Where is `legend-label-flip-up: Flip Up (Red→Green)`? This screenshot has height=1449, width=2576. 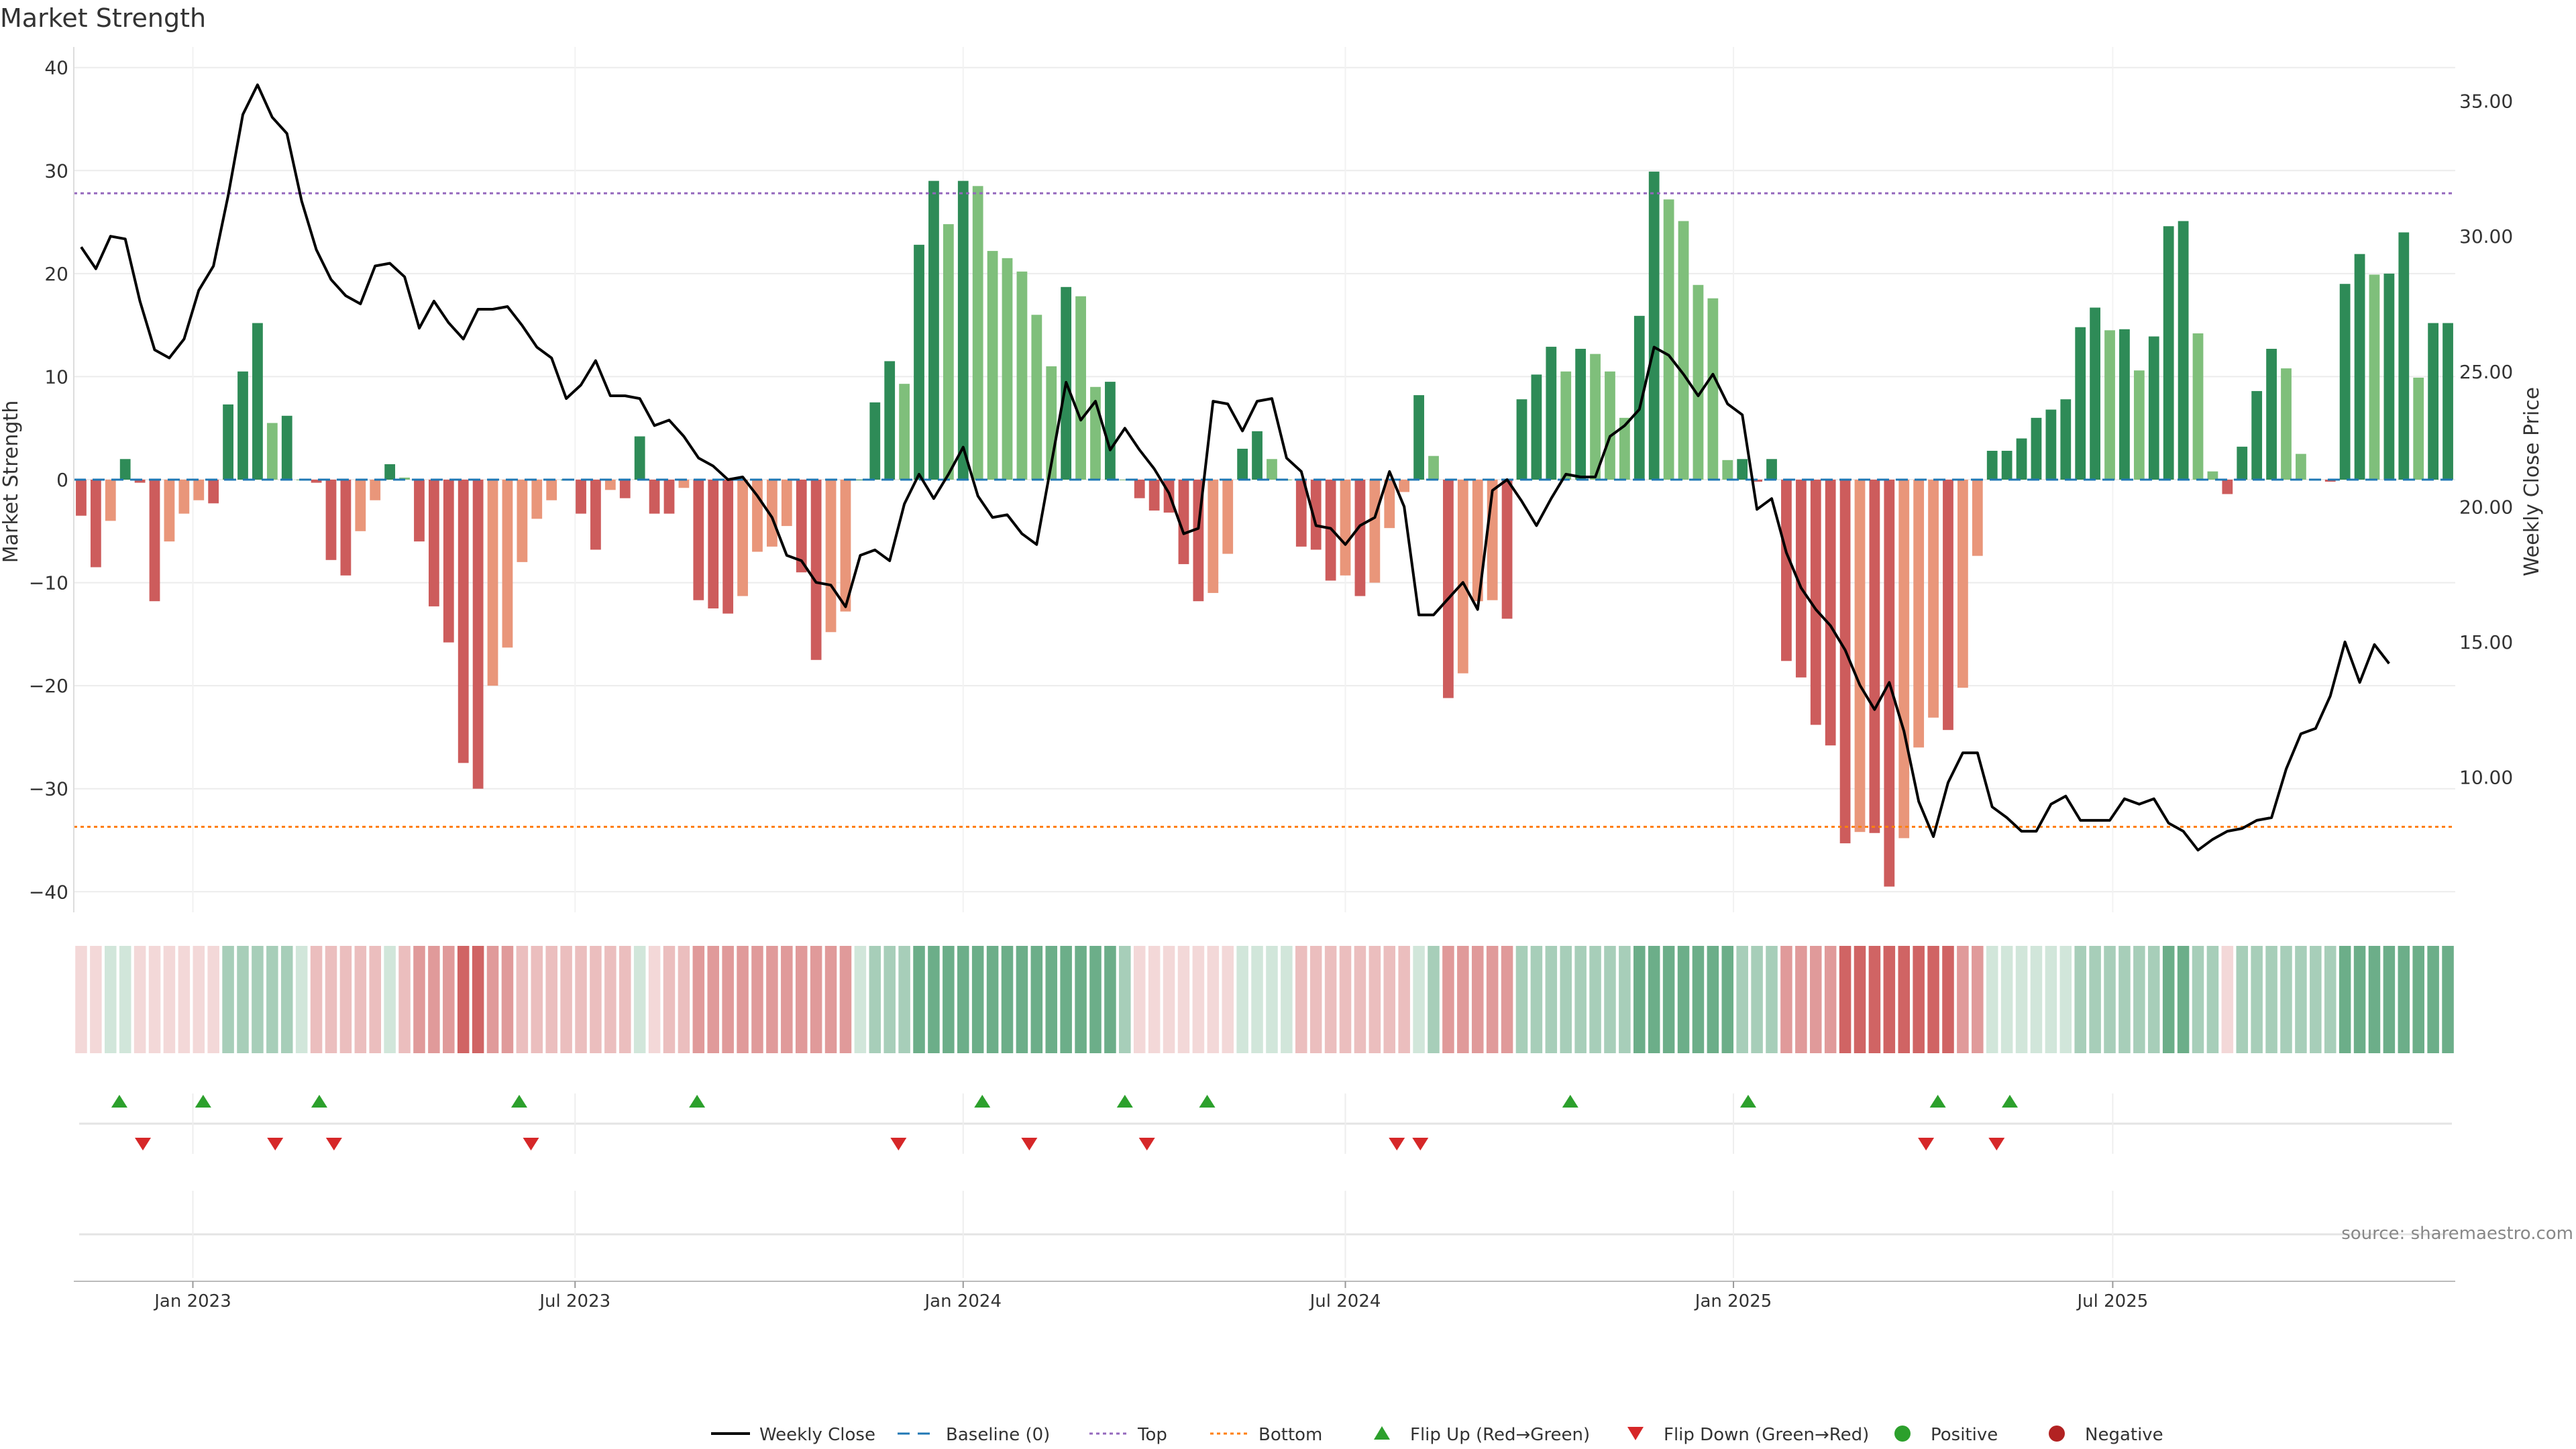 legend-label-flip-up: Flip Up (Red→Green) is located at coordinates (1500, 1435).